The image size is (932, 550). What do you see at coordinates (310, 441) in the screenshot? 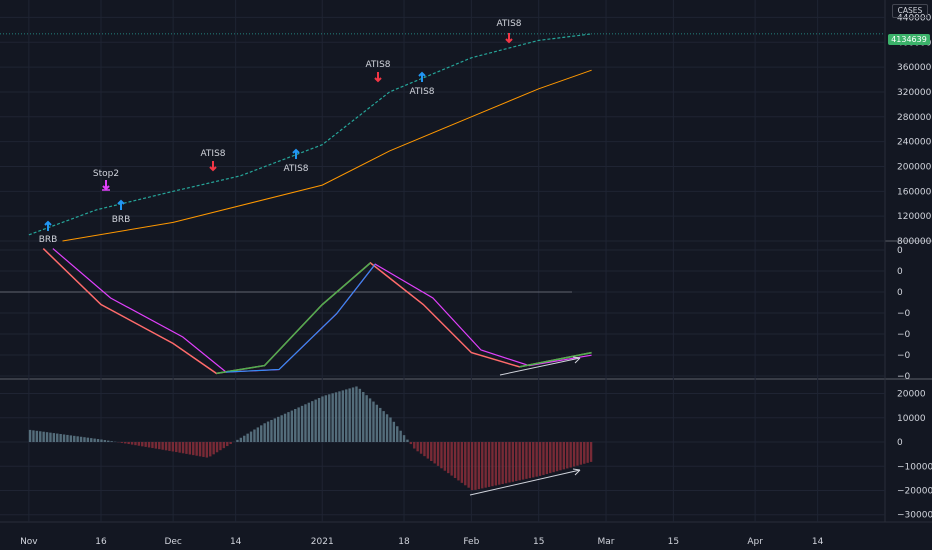
I see `histogram-pane` at bounding box center [310, 441].